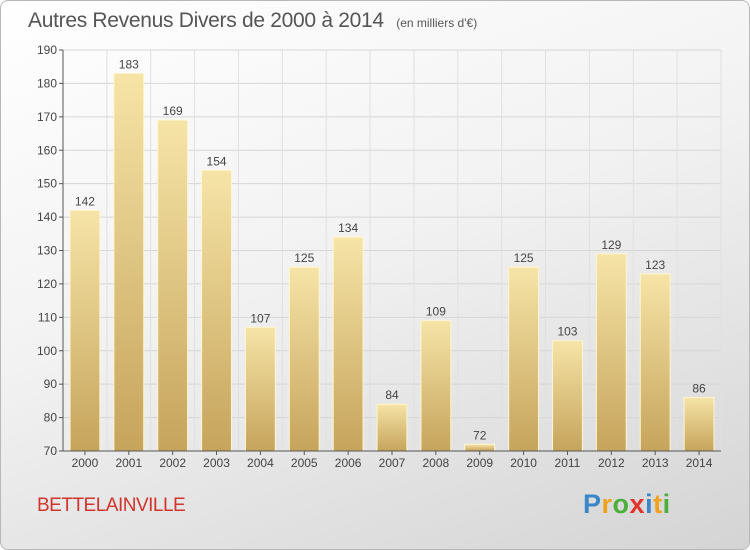  Describe the element at coordinates (47, 150) in the screenshot. I see `y-tick-label: 160` at that location.